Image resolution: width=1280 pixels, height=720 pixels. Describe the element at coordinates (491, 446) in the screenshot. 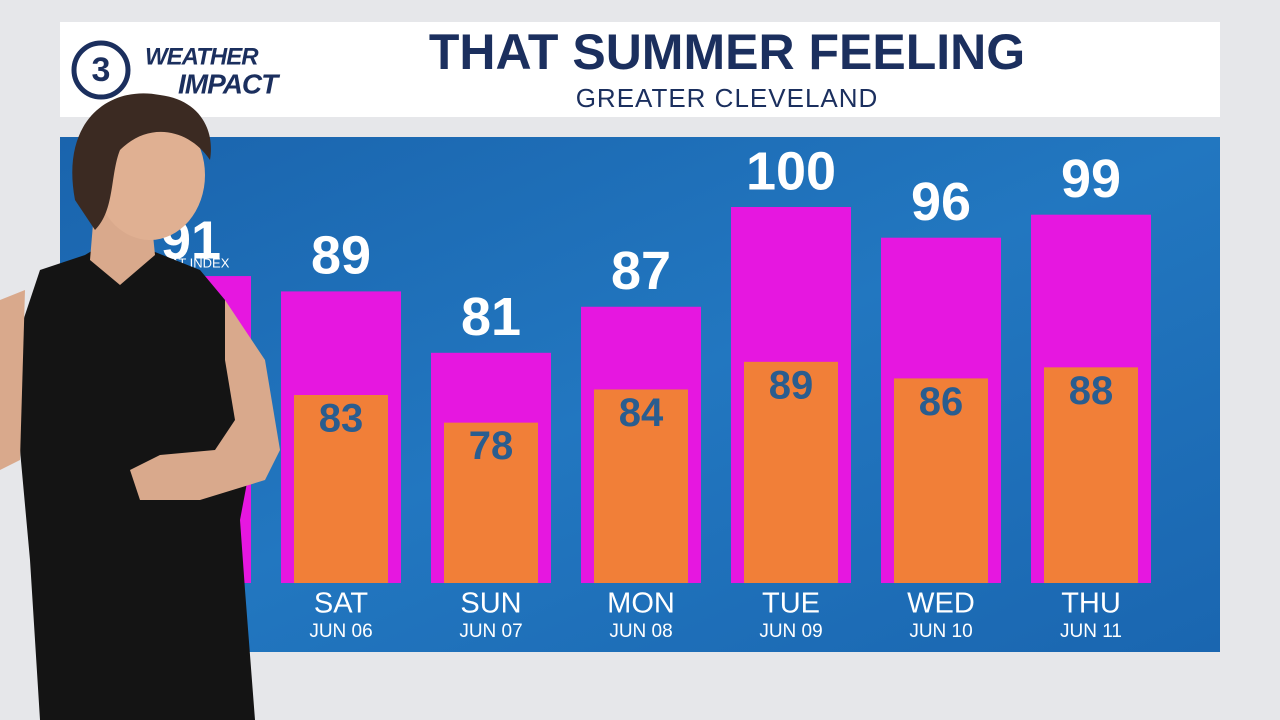

I see `value-label: 78` at that location.